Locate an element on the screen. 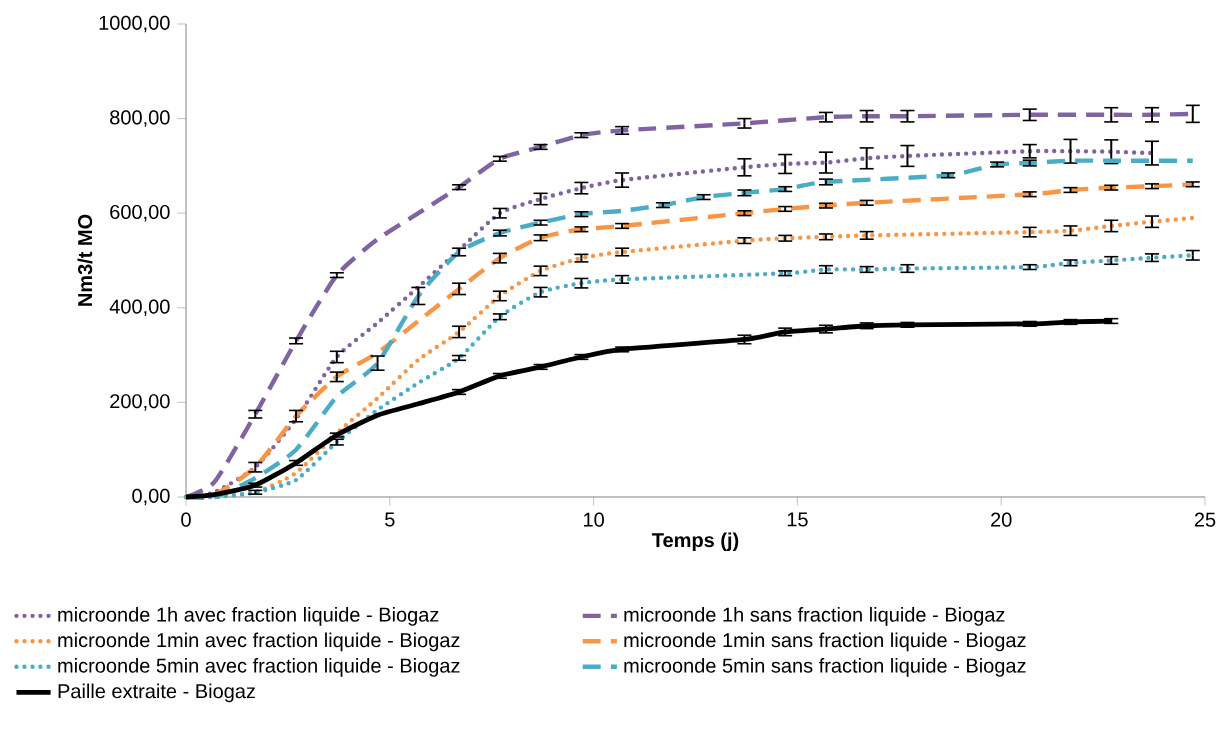 This screenshot has height=731, width=1221. legend-label: microonde 1min sans fraction liquide - Biogaz is located at coordinates (825, 642).